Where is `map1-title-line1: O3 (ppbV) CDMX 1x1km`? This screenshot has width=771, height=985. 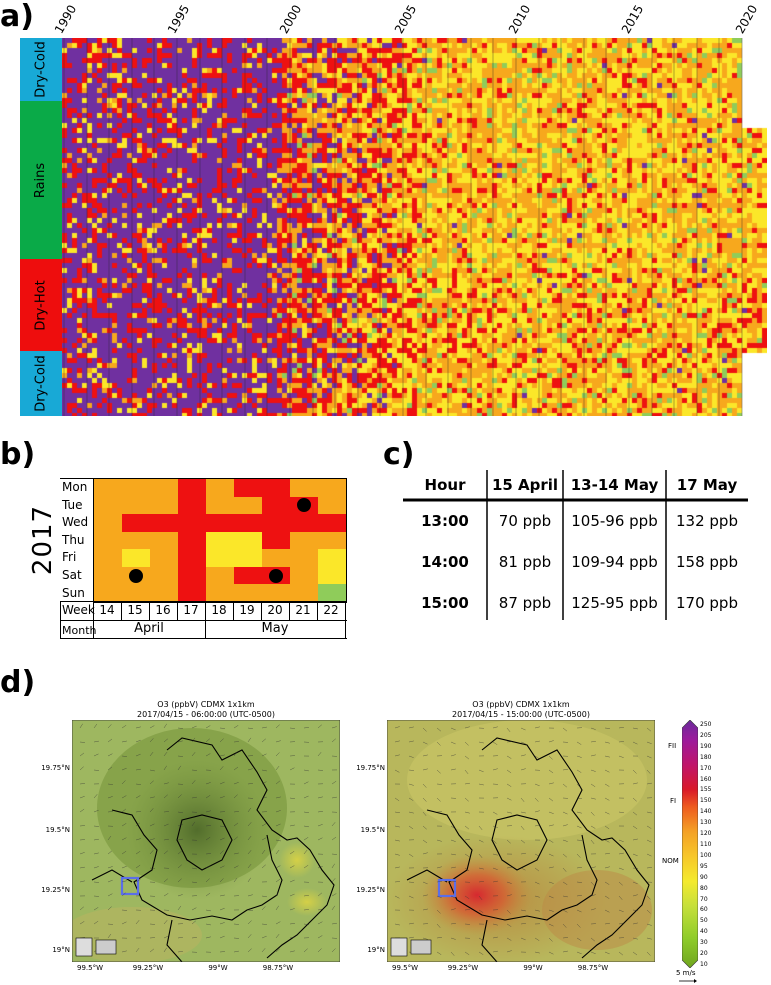 map1-title-line1: O3 (ppbV) CDMX 1x1km is located at coordinates (206, 704).